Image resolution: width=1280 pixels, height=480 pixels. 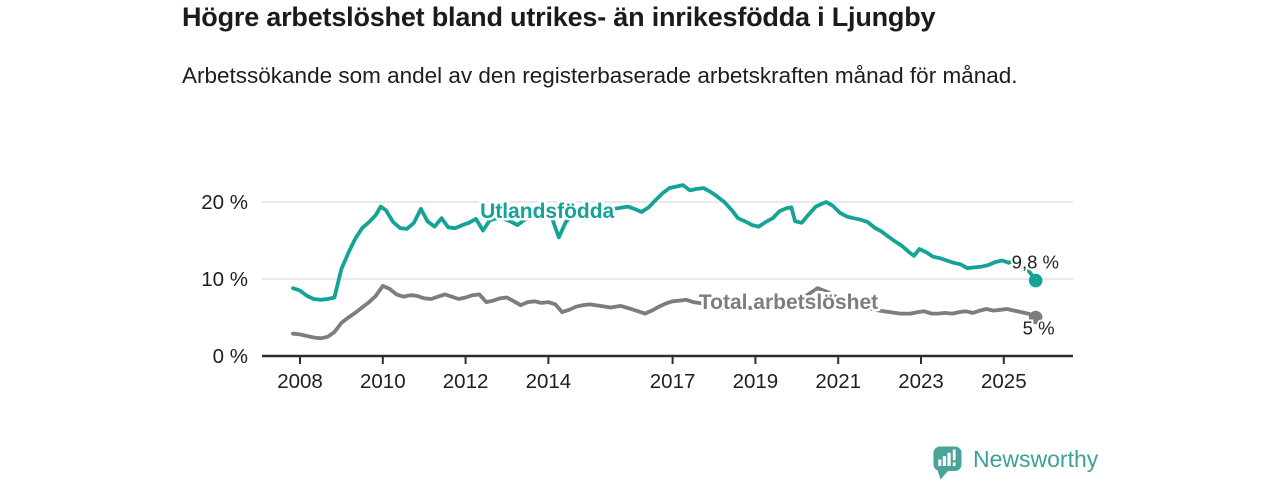 What do you see at coordinates (838, 381) in the screenshot?
I see `x-axis-tick-label: 2021` at bounding box center [838, 381].